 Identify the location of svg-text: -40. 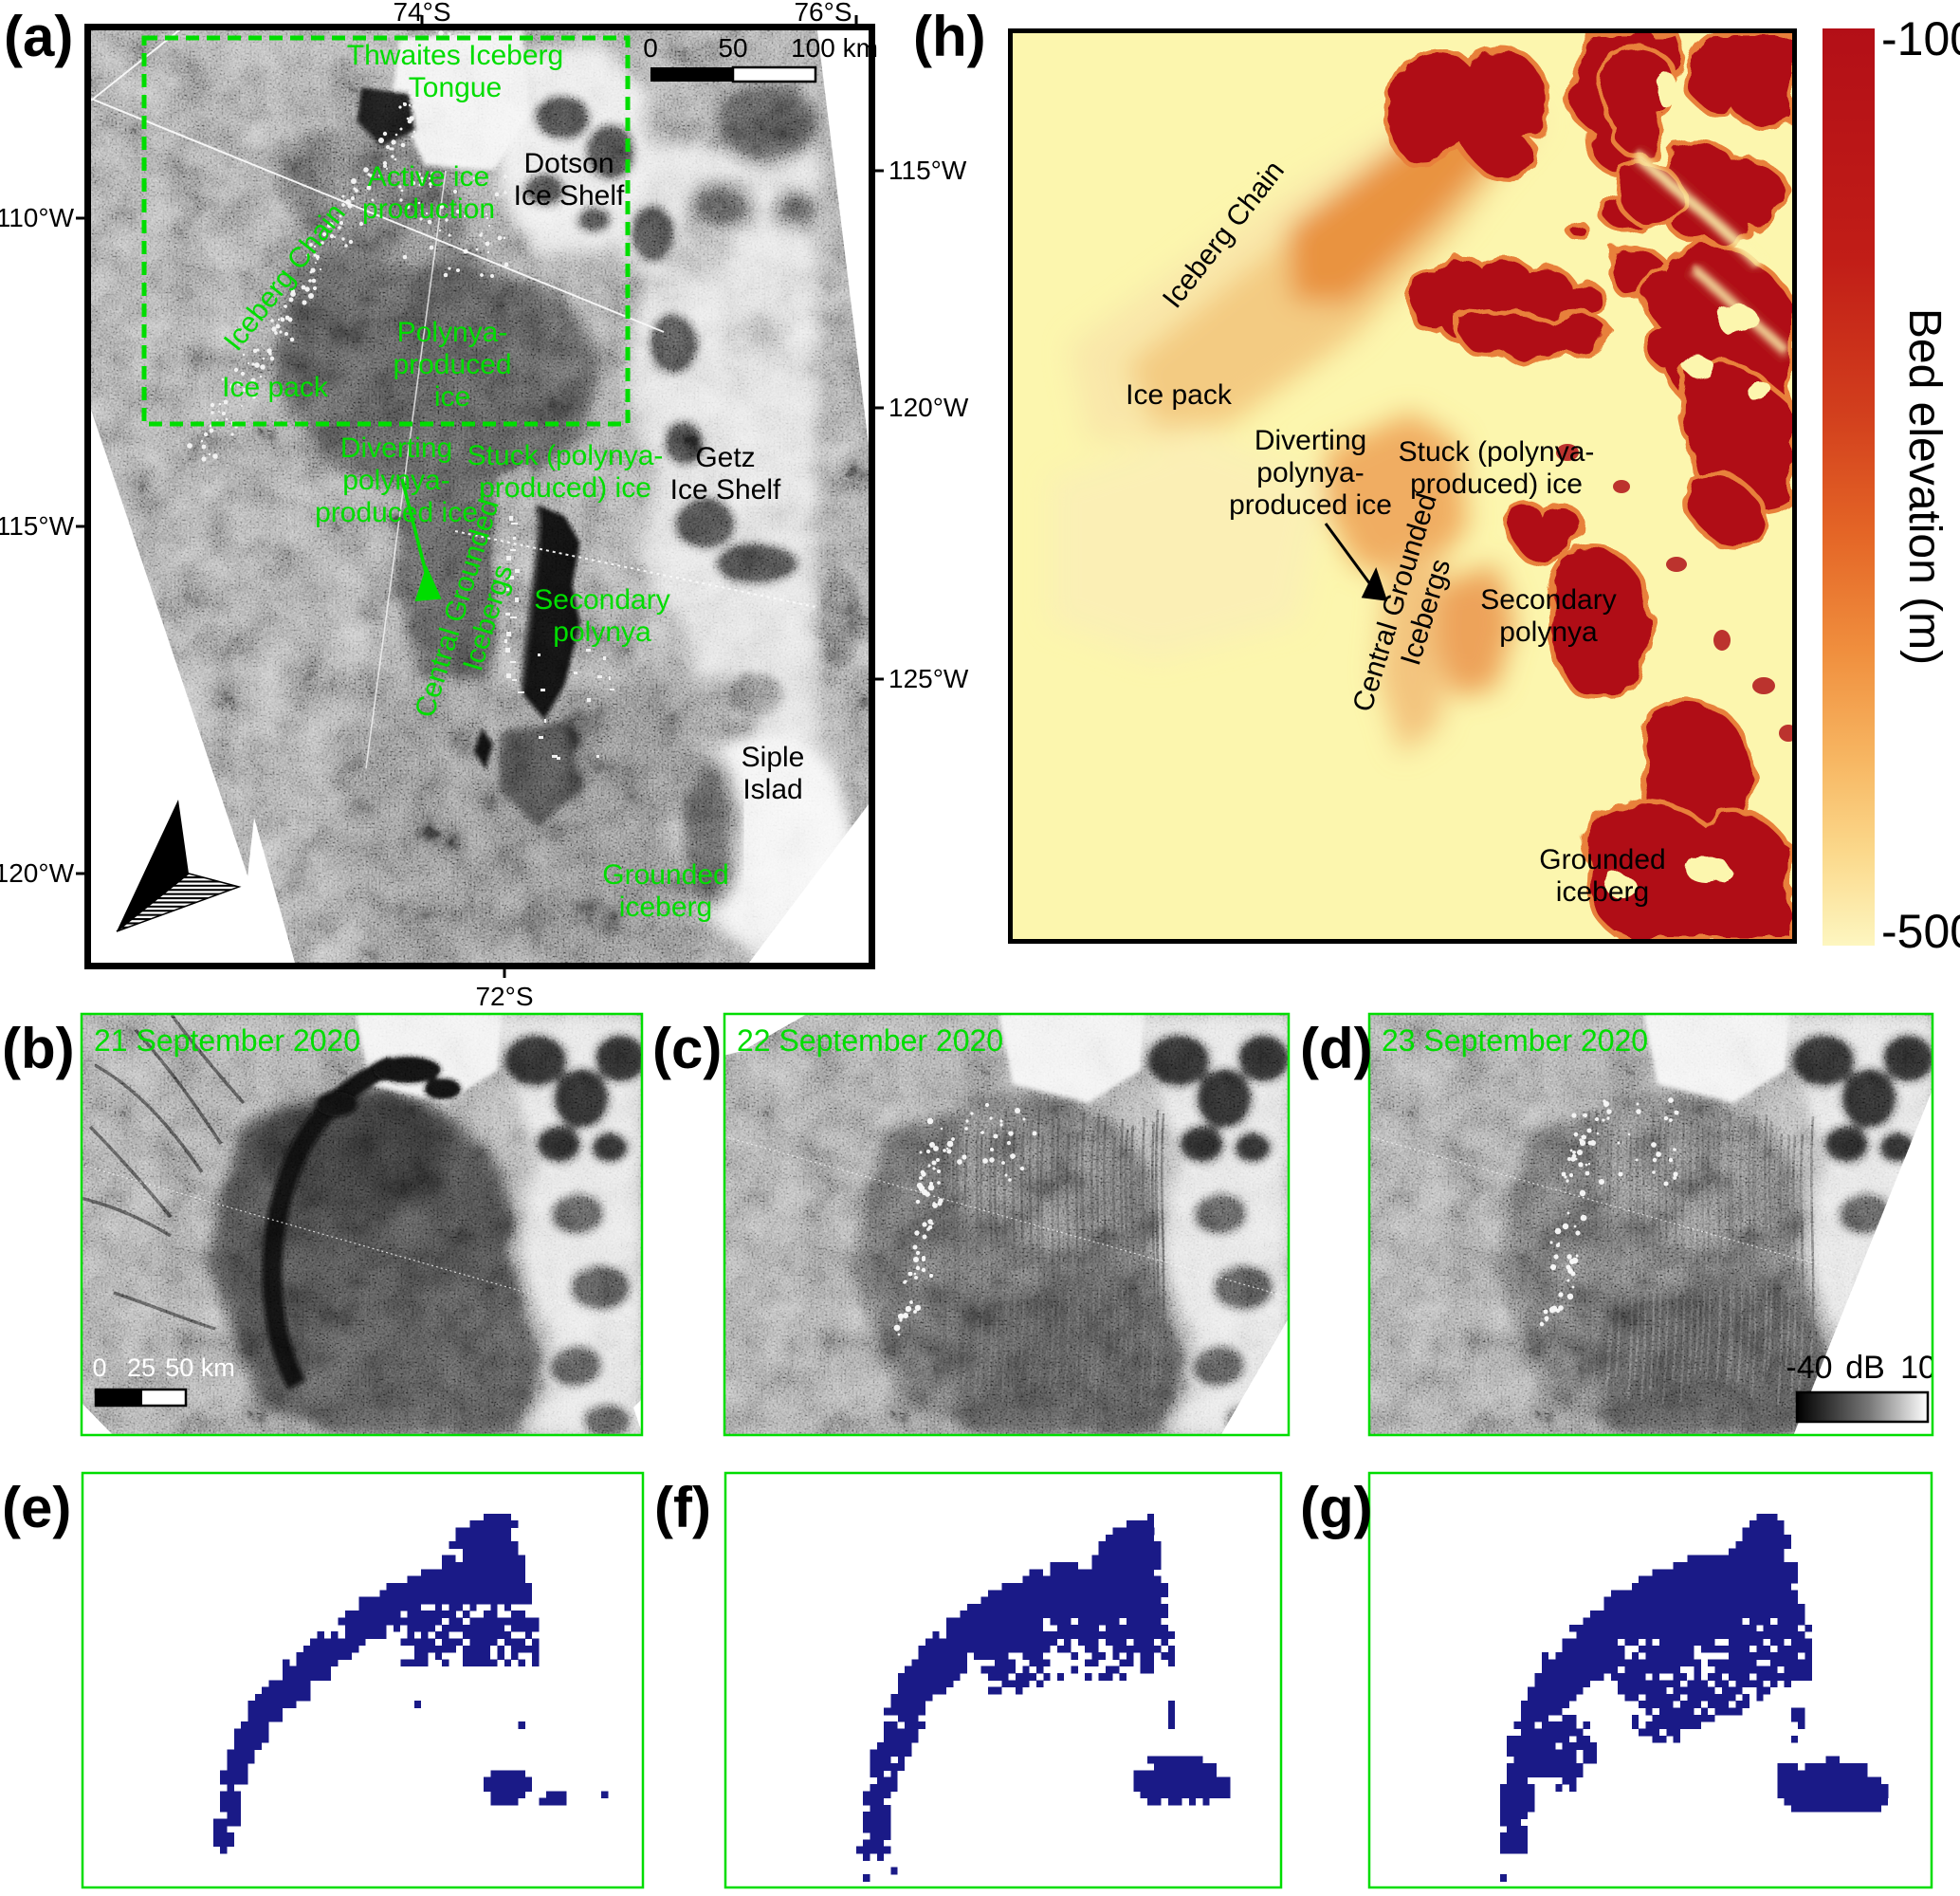
(1809, 1368).